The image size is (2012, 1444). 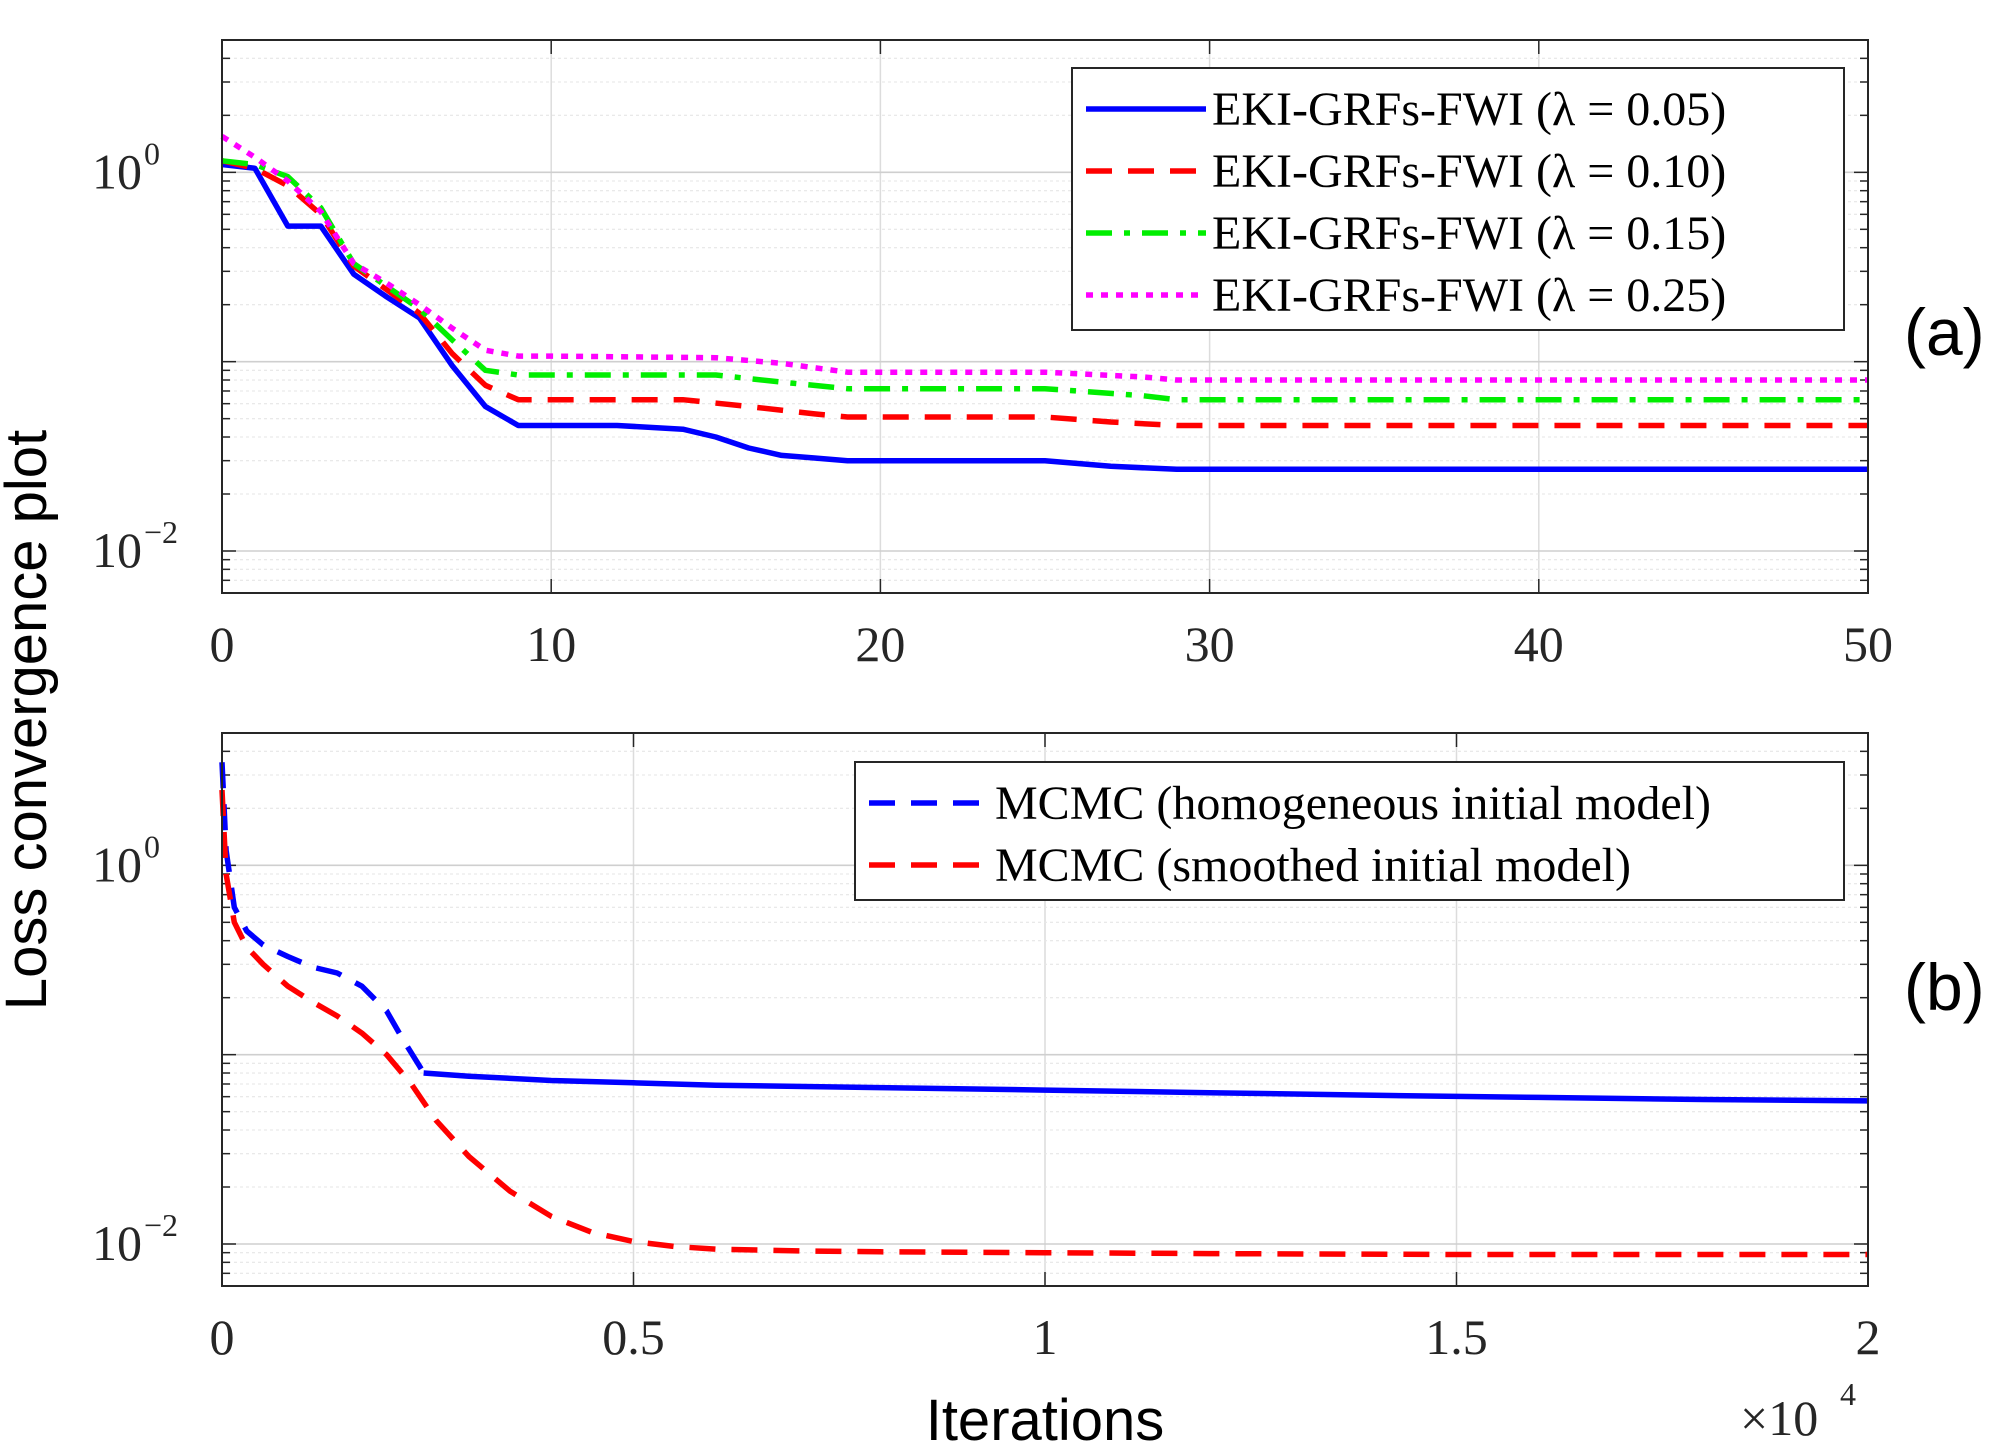 What do you see at coordinates (1469, 233) in the screenshot?
I see `legend-label-2: EKI-GRFs-FWI (λ = 0.15)` at bounding box center [1469, 233].